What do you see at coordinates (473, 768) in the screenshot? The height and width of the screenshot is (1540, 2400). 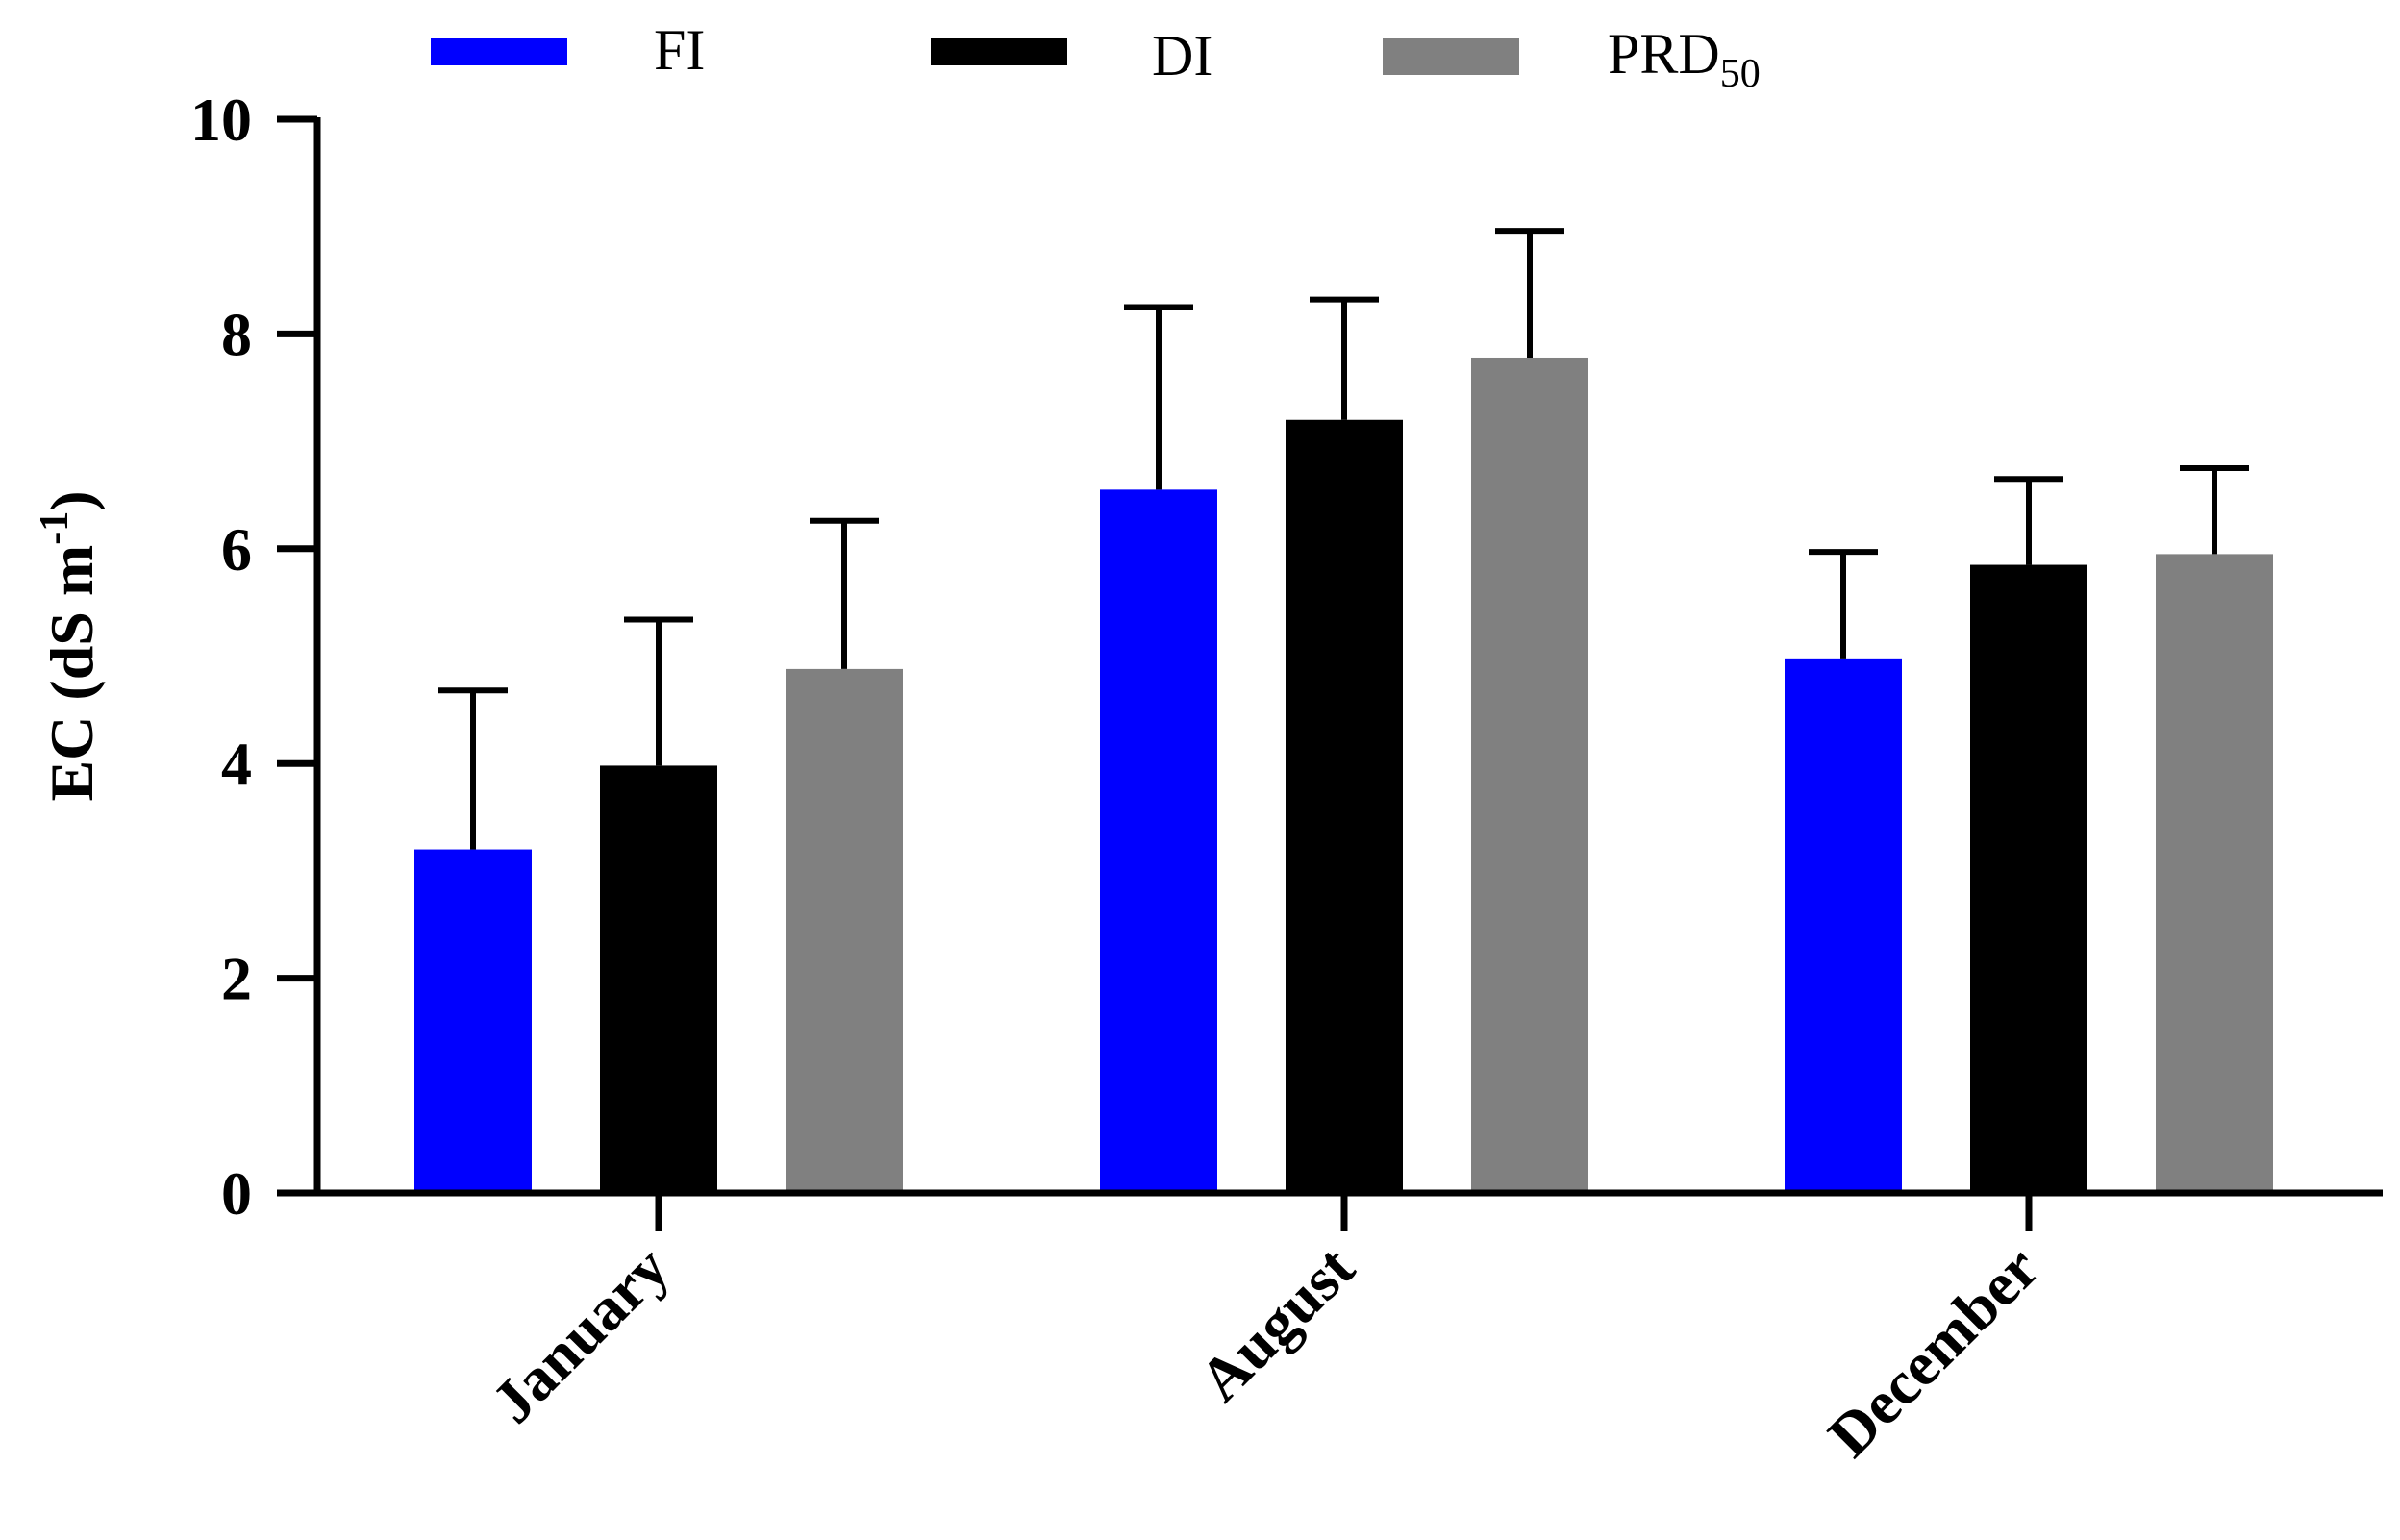 I see `error-bar-fi-january` at bounding box center [473, 768].